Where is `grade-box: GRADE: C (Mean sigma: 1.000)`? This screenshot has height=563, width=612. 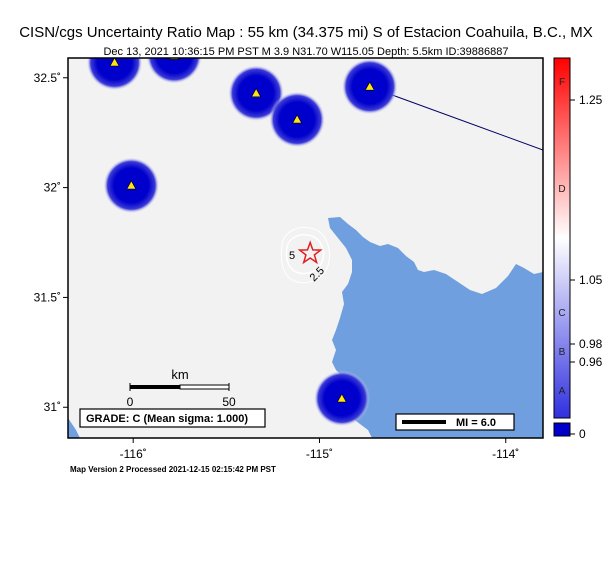
grade-box: GRADE: C (Mean sigma: 1.000) is located at coordinates (172, 418).